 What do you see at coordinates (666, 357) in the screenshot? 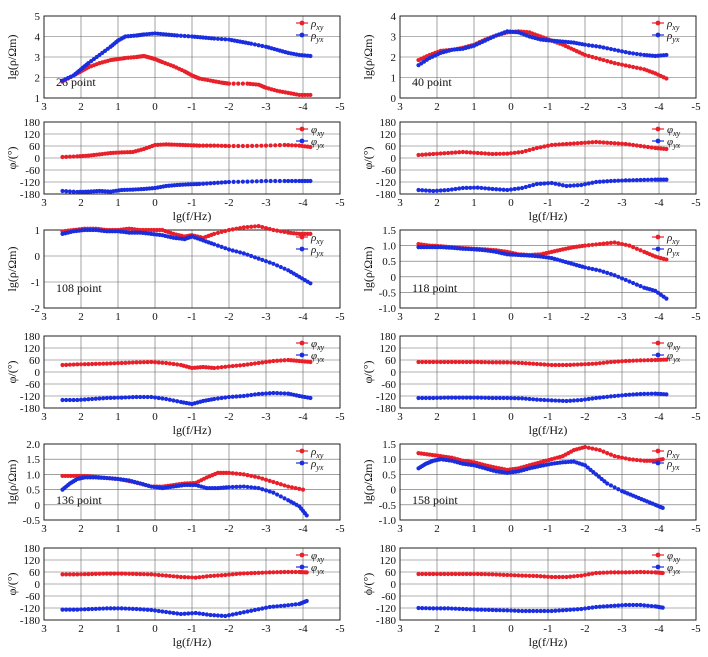
I see `legend-entry-yx: φyx` at bounding box center [666, 357].